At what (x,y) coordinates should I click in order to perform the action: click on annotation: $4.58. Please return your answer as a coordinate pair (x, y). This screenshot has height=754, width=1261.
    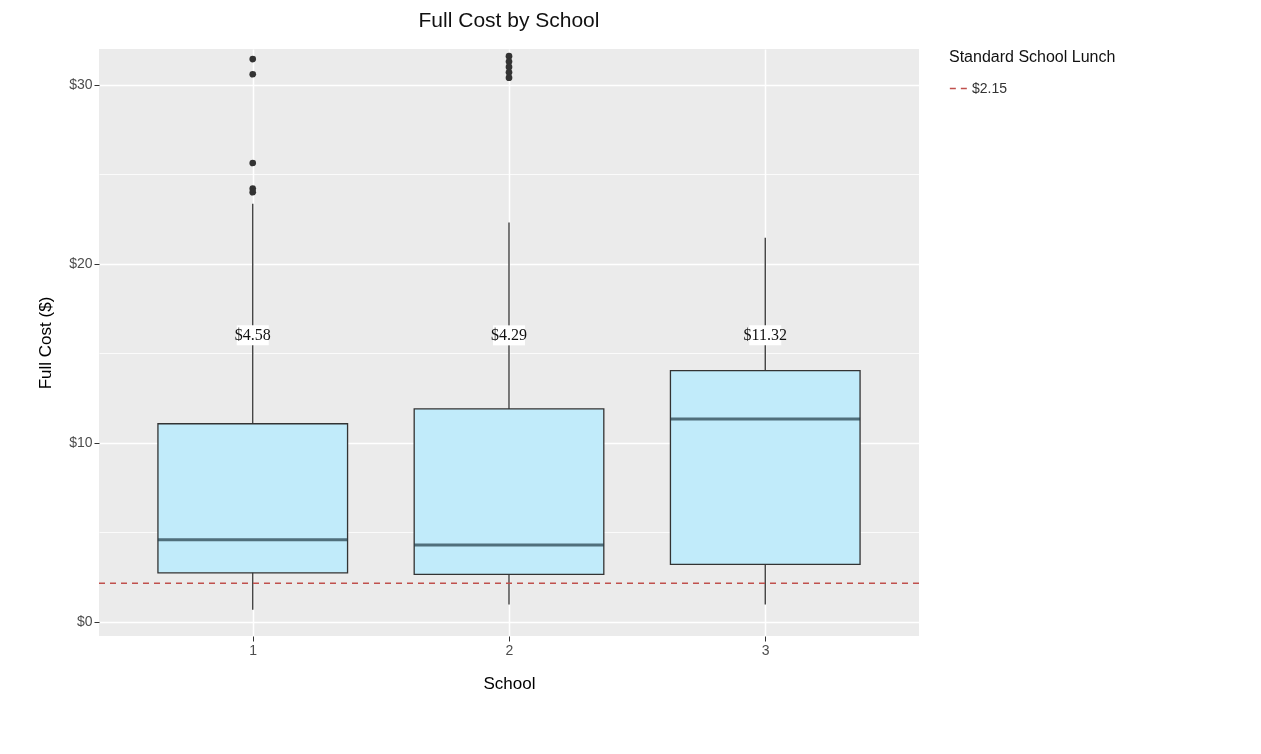
    Looking at the image, I should click on (252, 335).